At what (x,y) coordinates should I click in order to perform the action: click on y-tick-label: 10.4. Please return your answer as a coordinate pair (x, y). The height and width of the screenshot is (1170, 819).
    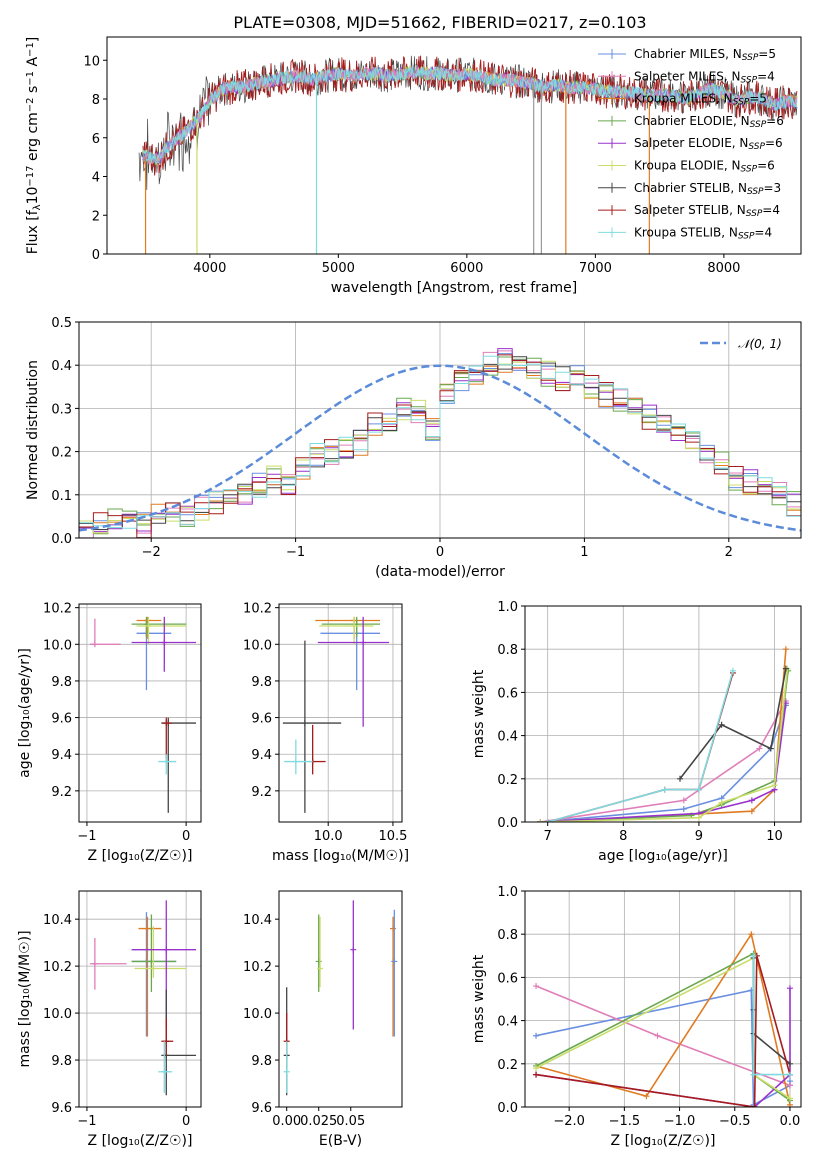
    Looking at the image, I should click on (257, 920).